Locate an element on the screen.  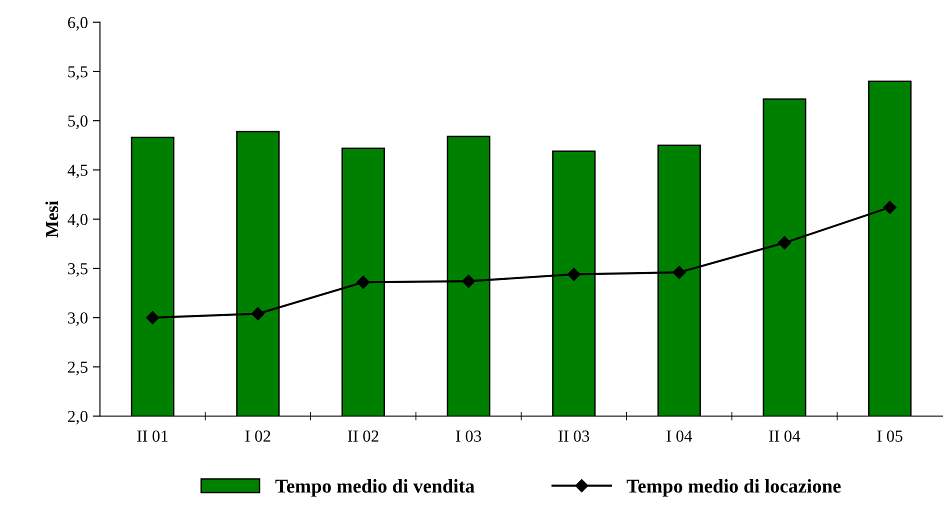
y-tick-label: 6,0 is located at coordinates (78, 23).